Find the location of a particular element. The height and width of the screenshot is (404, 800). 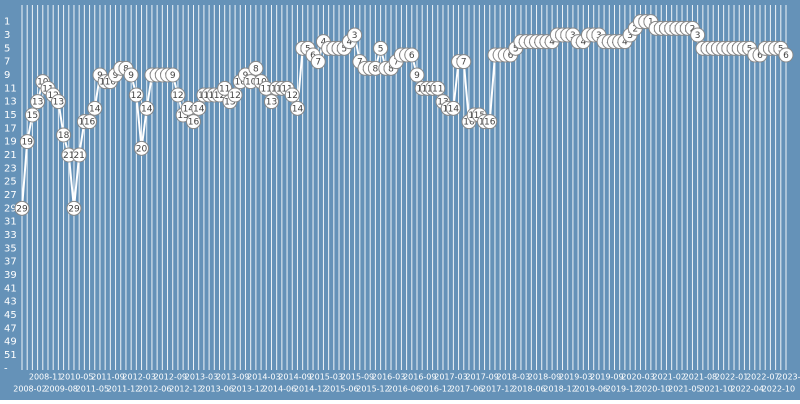

x-tick-label: 2012-12 is located at coordinates (185, 389).